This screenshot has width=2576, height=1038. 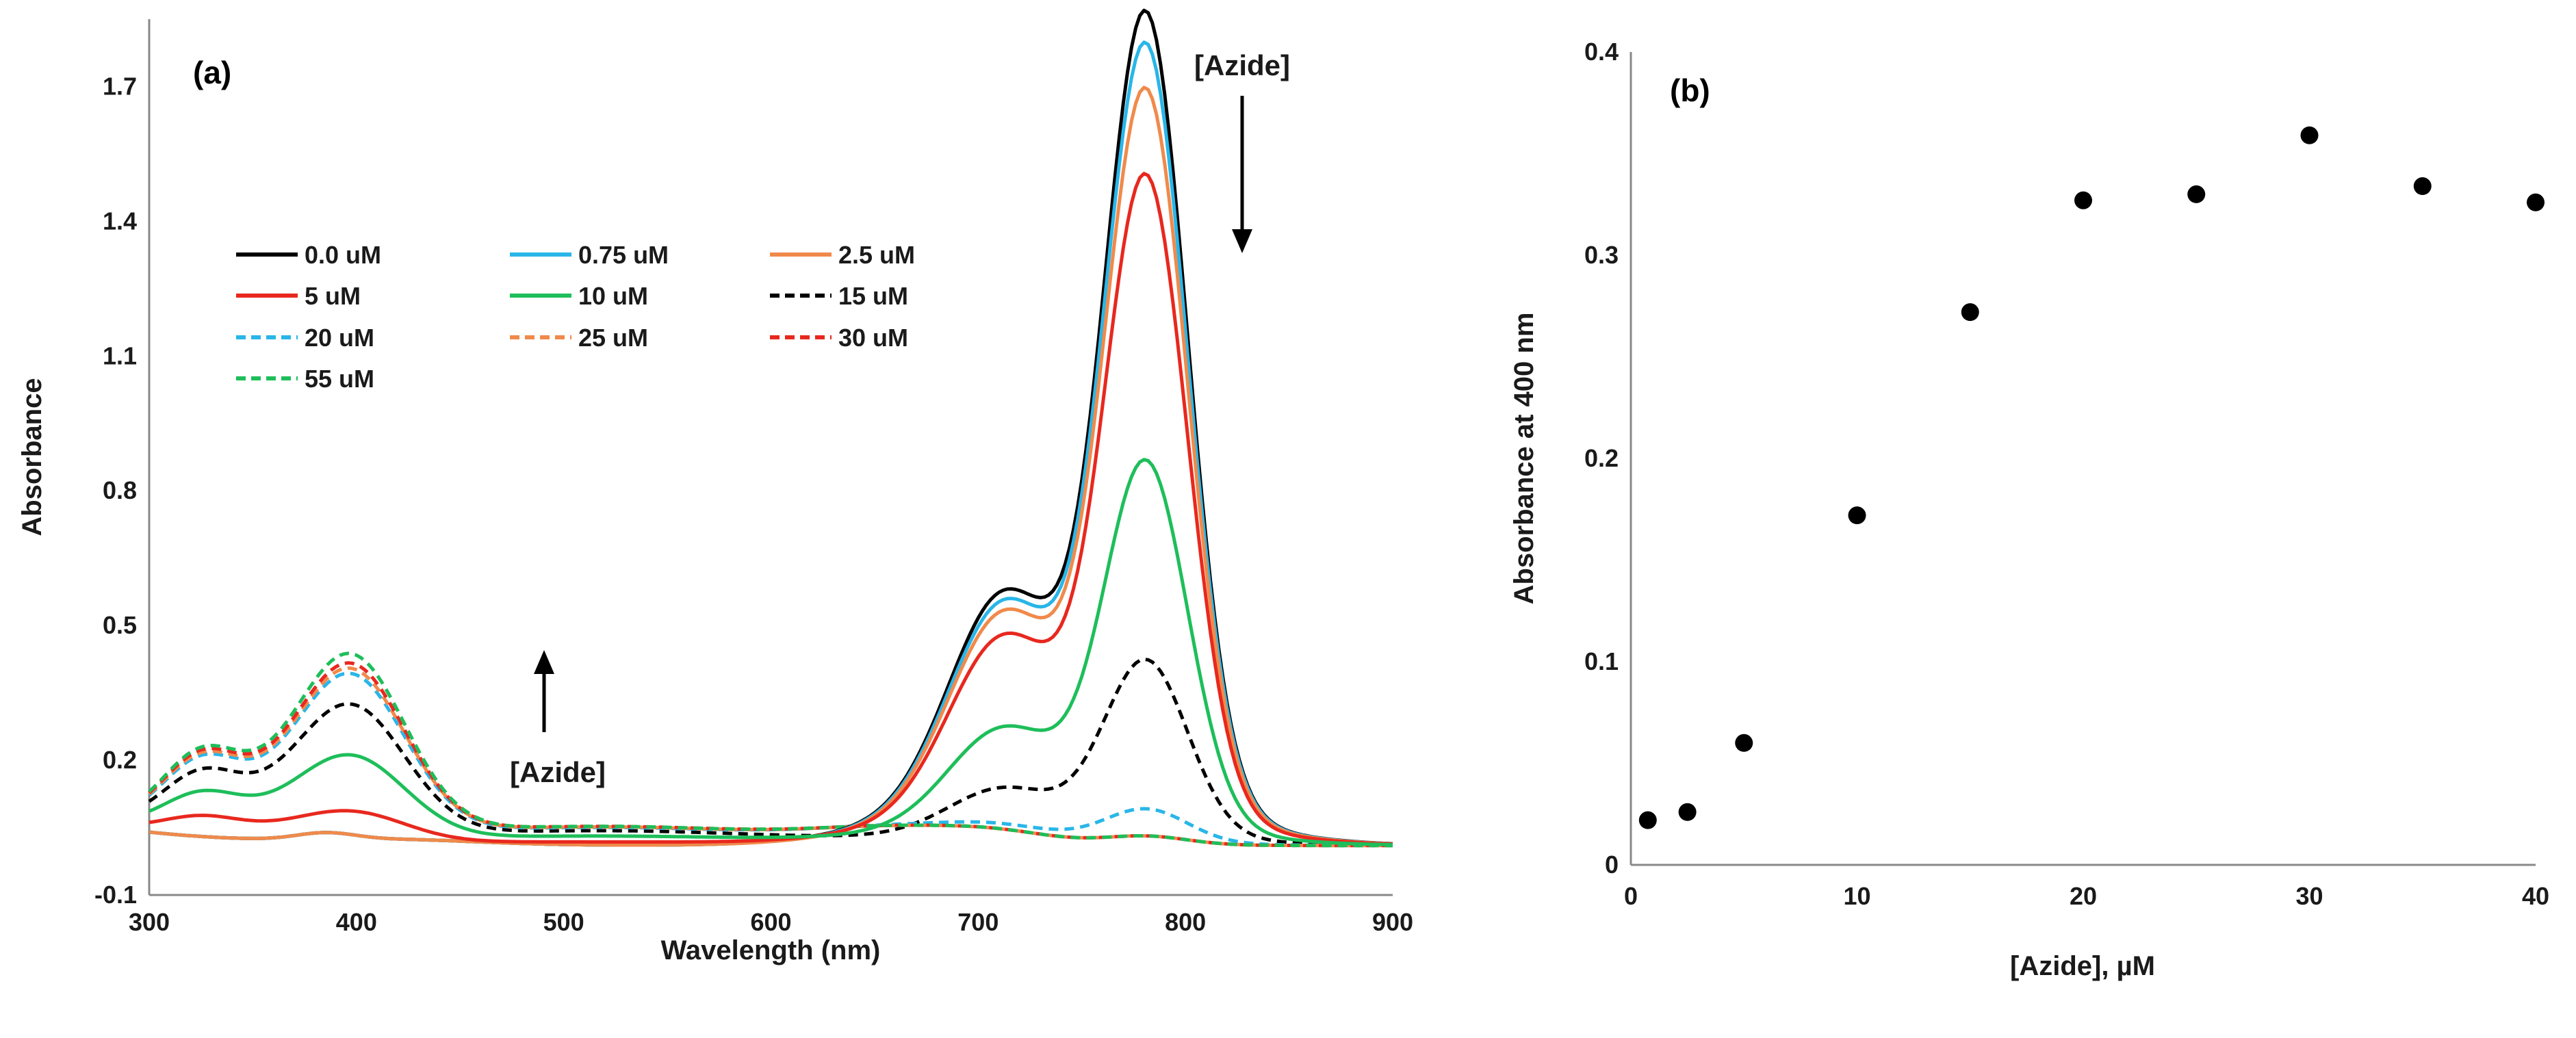 I want to click on panel-a-x-axis-title: Wavelength (nm), so click(x=771, y=950).